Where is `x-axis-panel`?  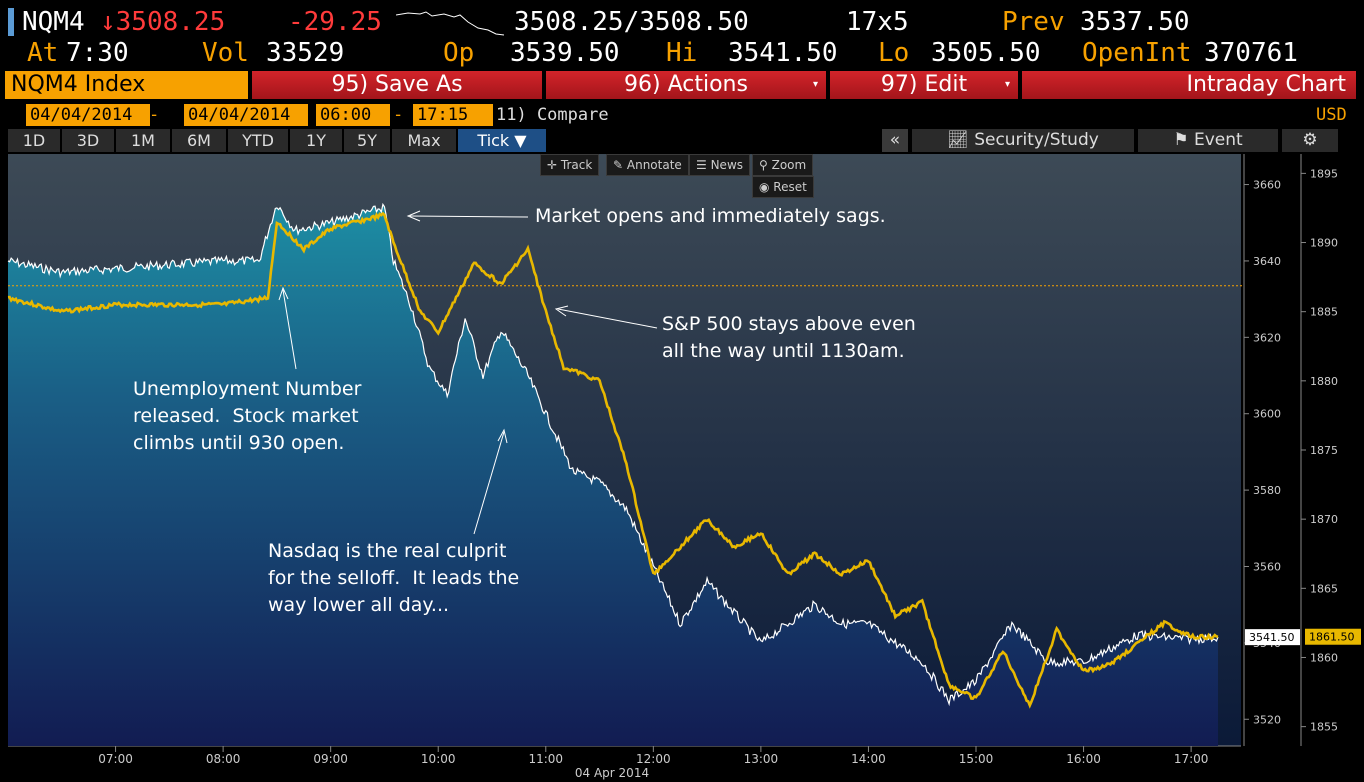 x-axis-panel is located at coordinates (620, 764).